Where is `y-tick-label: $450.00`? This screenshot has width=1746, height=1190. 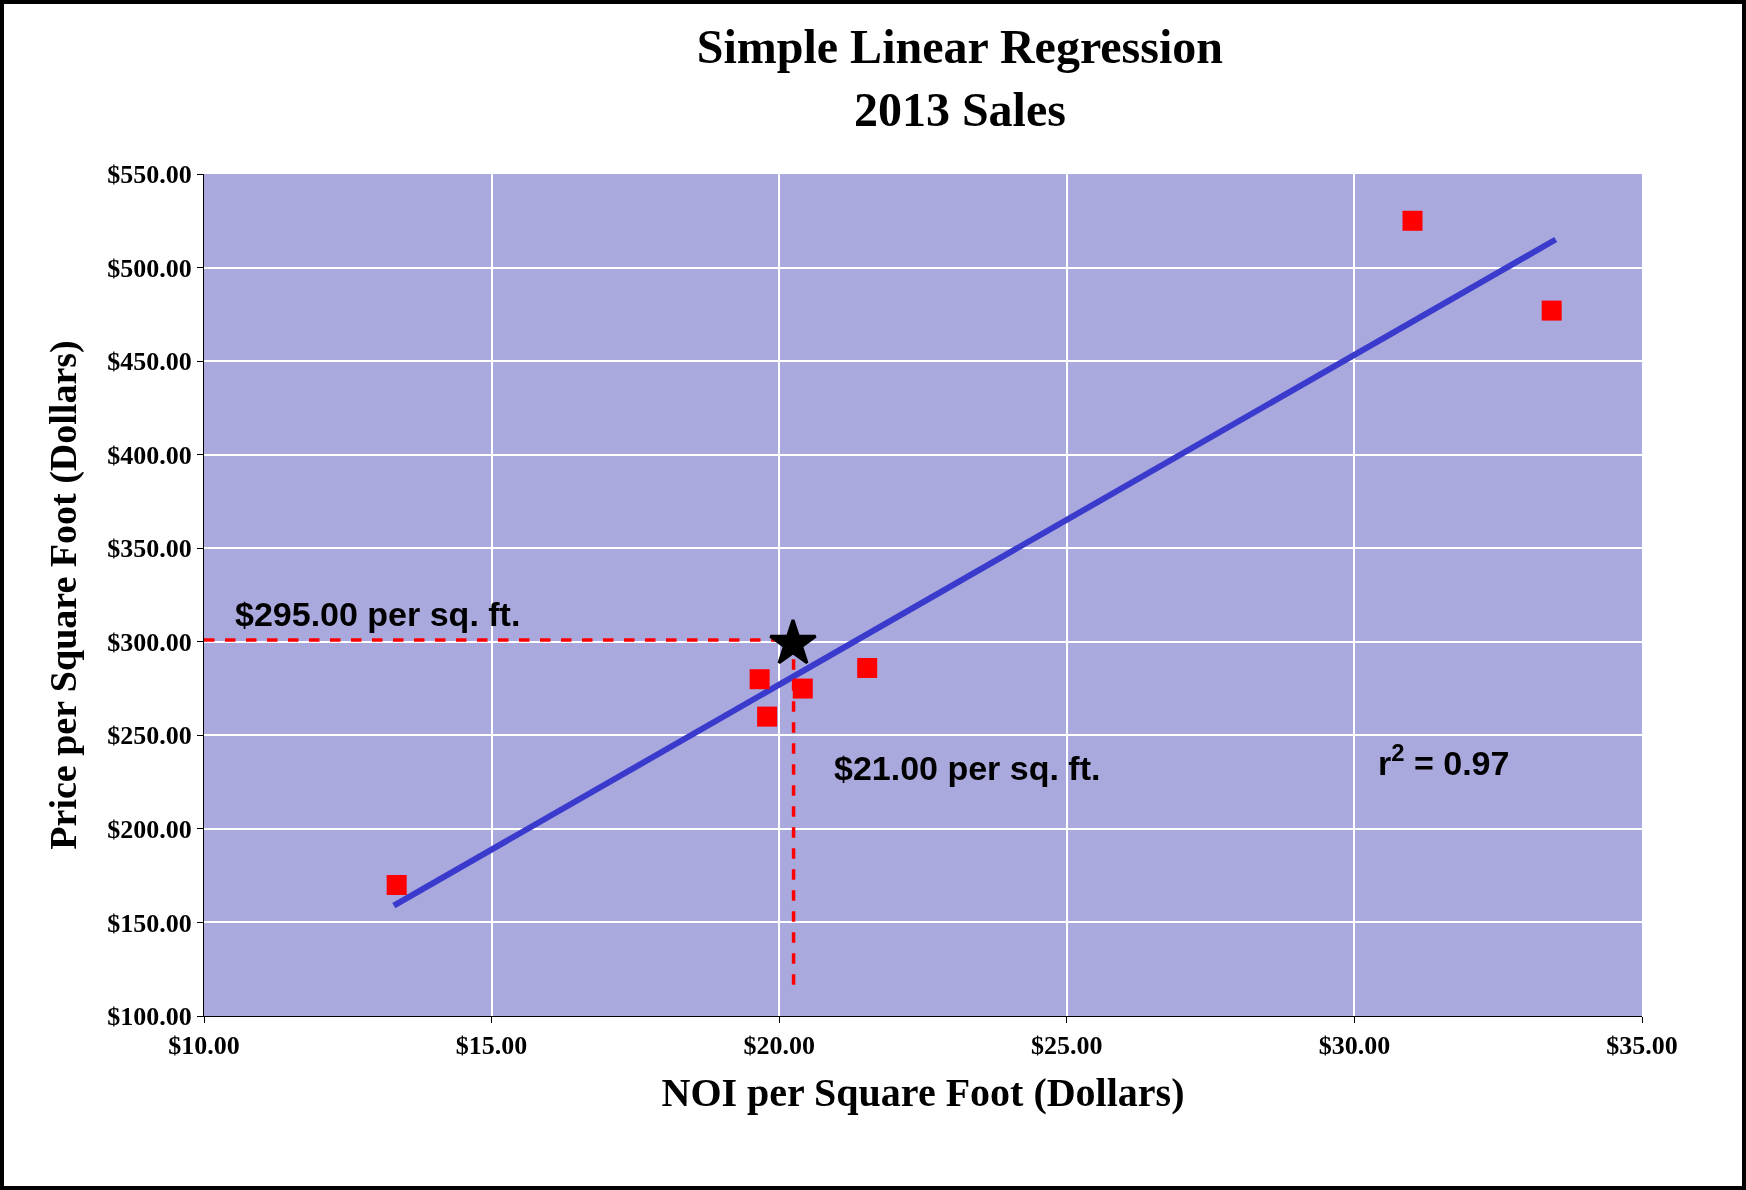 y-tick-label: $450.00 is located at coordinates (149, 362).